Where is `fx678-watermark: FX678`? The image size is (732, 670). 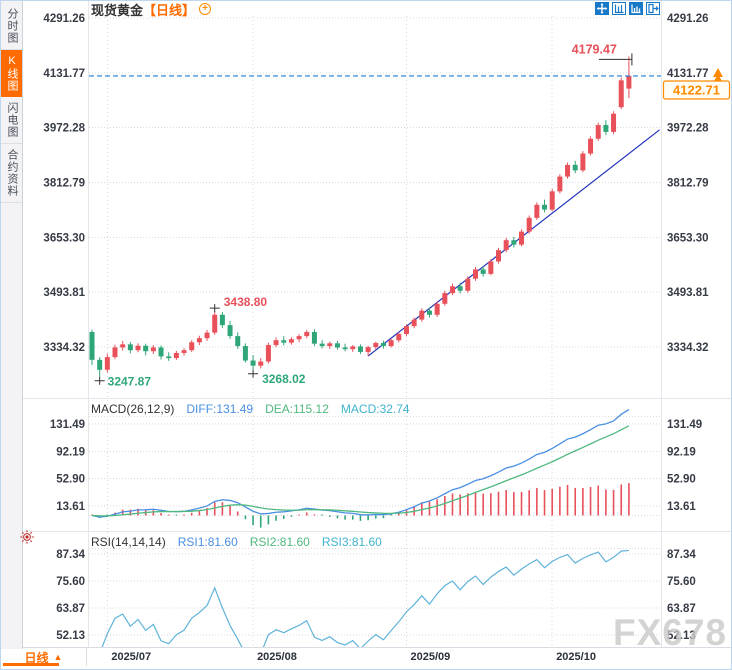
fx678-watermark: FX678 is located at coordinates (669, 632).